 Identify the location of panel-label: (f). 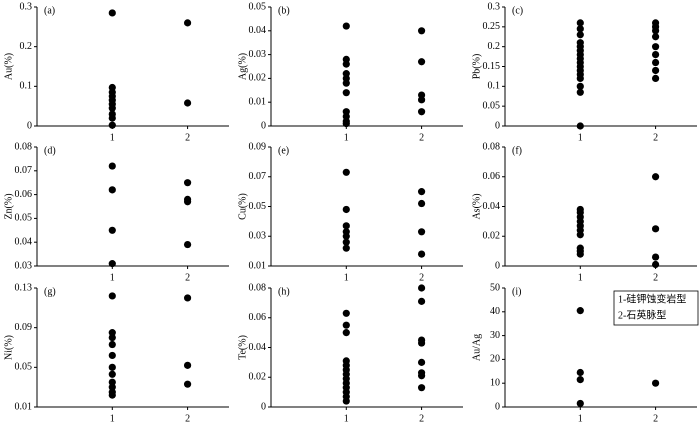
(517, 150).